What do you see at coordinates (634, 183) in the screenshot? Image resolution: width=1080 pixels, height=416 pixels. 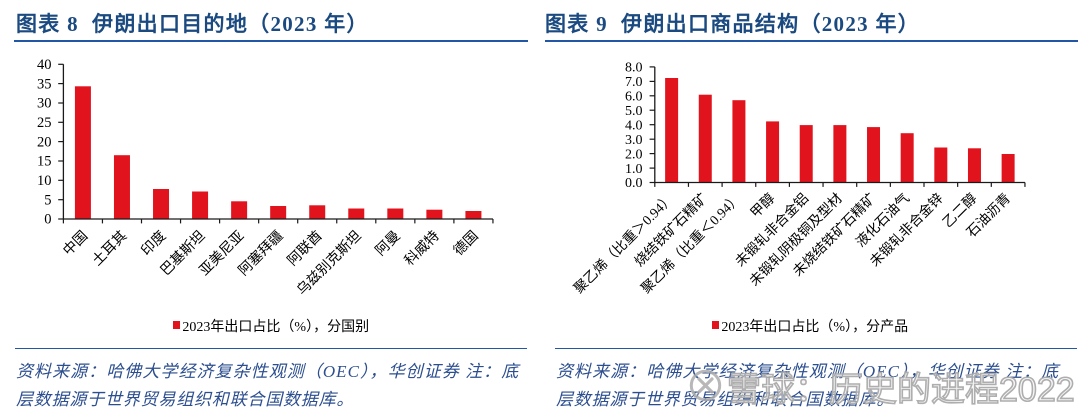 I see `svg-text: 0.0` at bounding box center [634, 183].